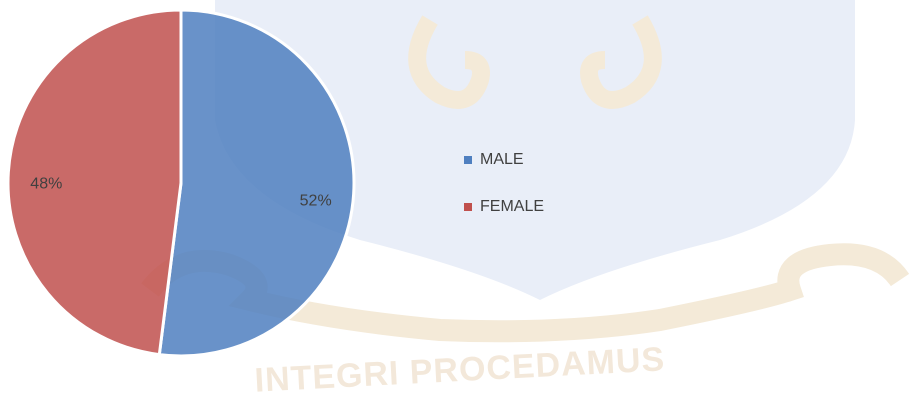 This screenshot has height=419, width=920. What do you see at coordinates (512, 206) in the screenshot?
I see `legend-label: FEMALE` at bounding box center [512, 206].